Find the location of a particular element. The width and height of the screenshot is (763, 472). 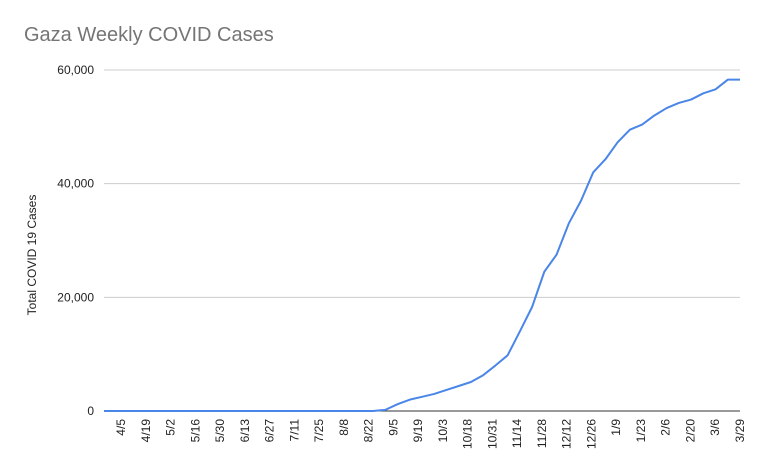

y-axis-title: Total COVID 19 Cases is located at coordinates (32, 255).